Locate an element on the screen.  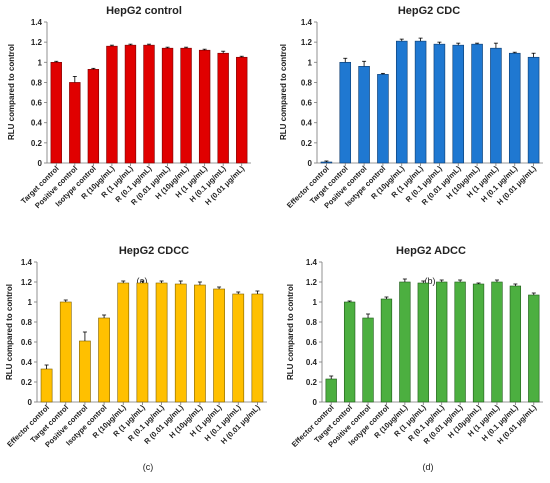
chart-title: HepG2 CDCC is located at coordinates (154, 251).